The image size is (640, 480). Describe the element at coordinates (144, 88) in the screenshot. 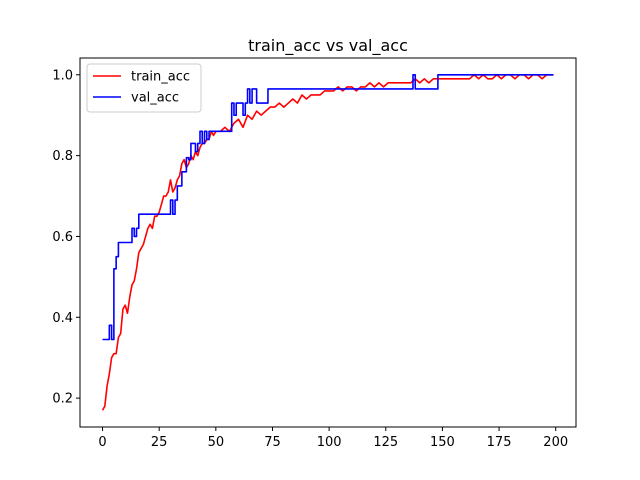

I see `legend: train_acc val_acc` at that location.